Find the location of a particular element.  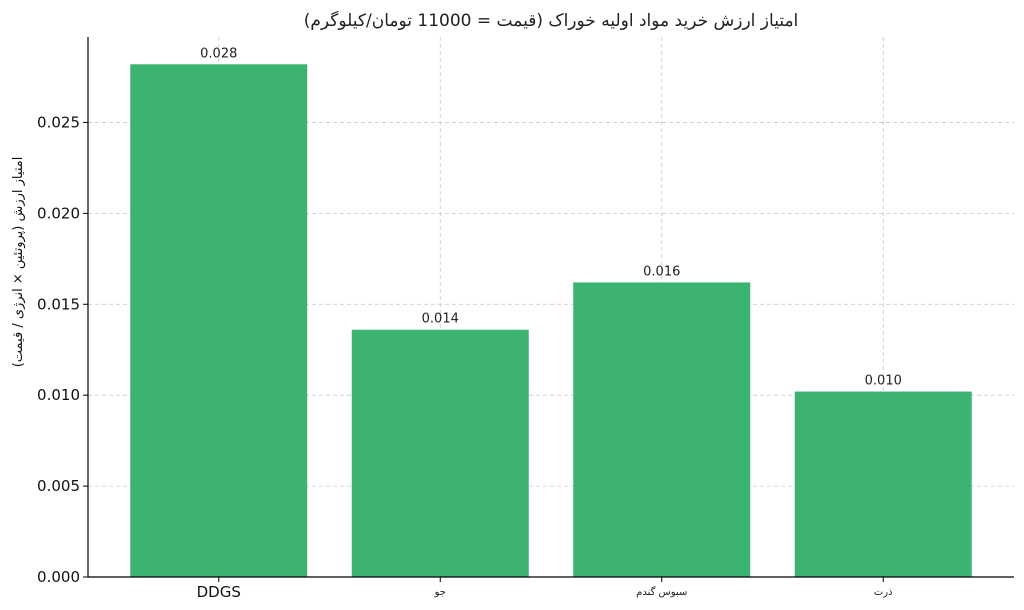

data-label: 0.028 is located at coordinates (218, 53).